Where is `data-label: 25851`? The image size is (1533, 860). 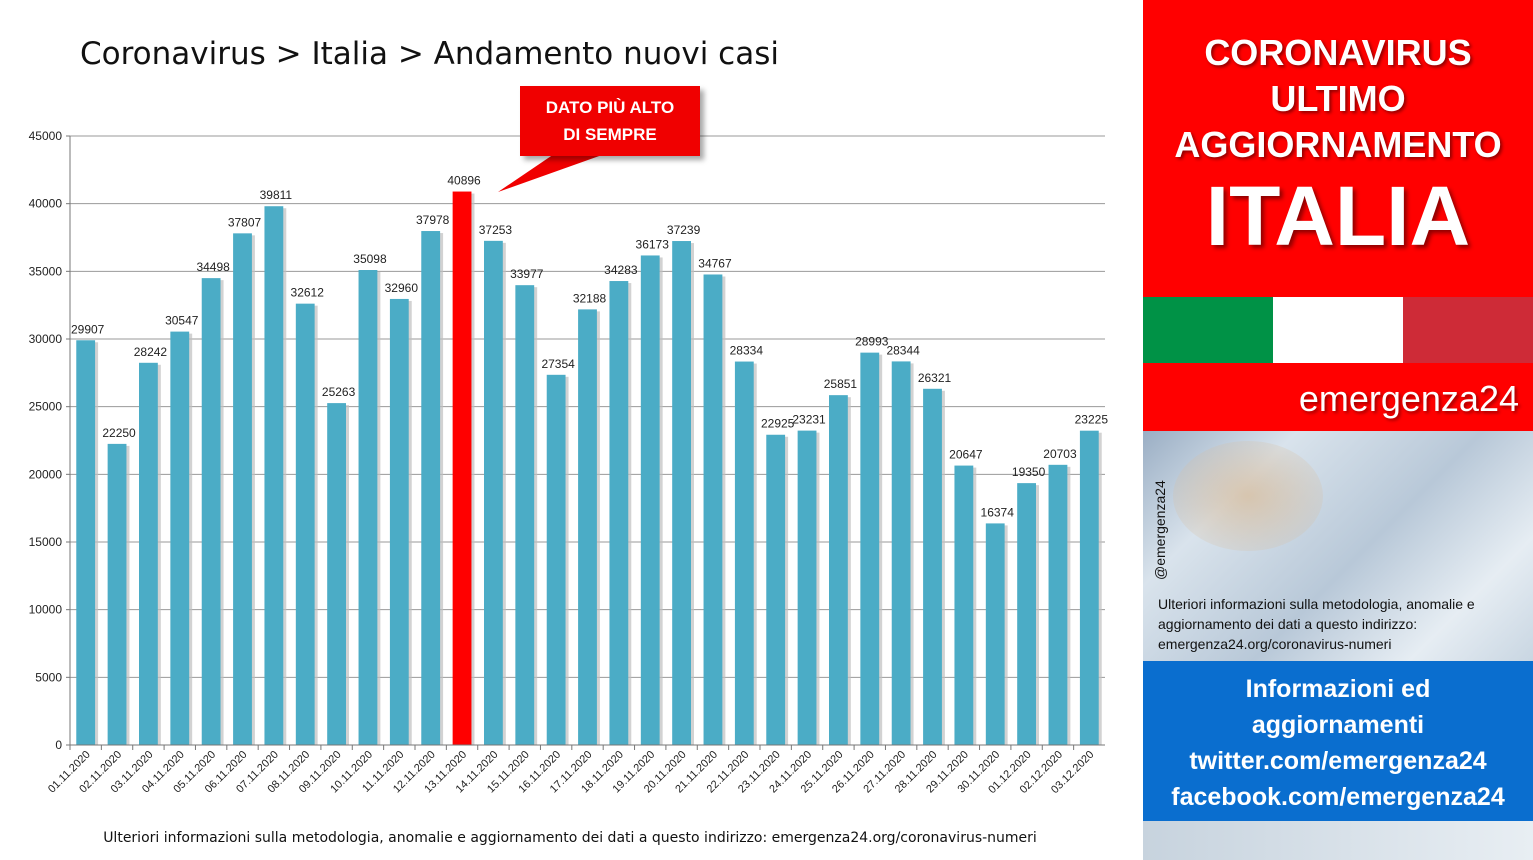
data-label: 25851 is located at coordinates (841, 384).